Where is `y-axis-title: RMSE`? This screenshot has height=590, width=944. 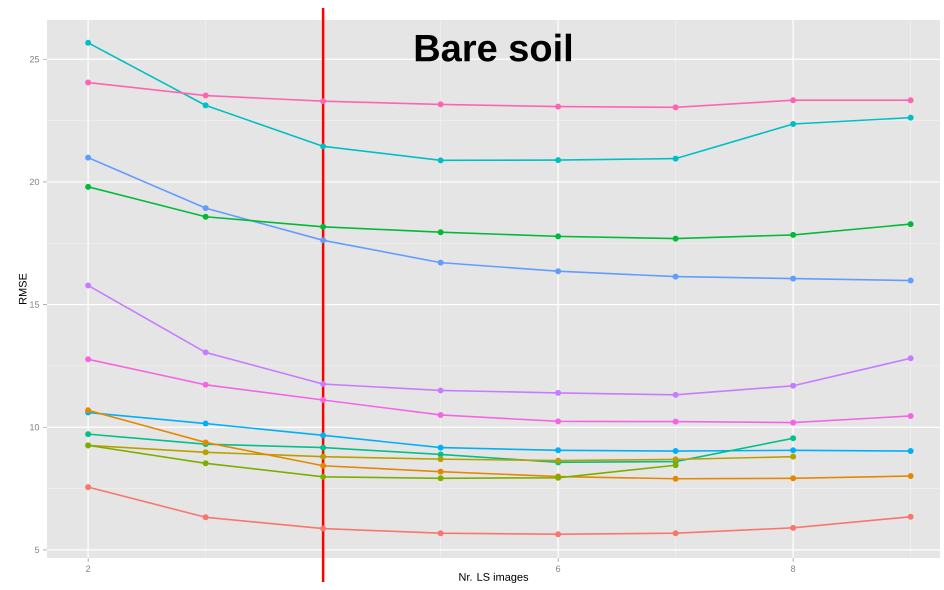 y-axis-title: RMSE is located at coordinates (22, 289).